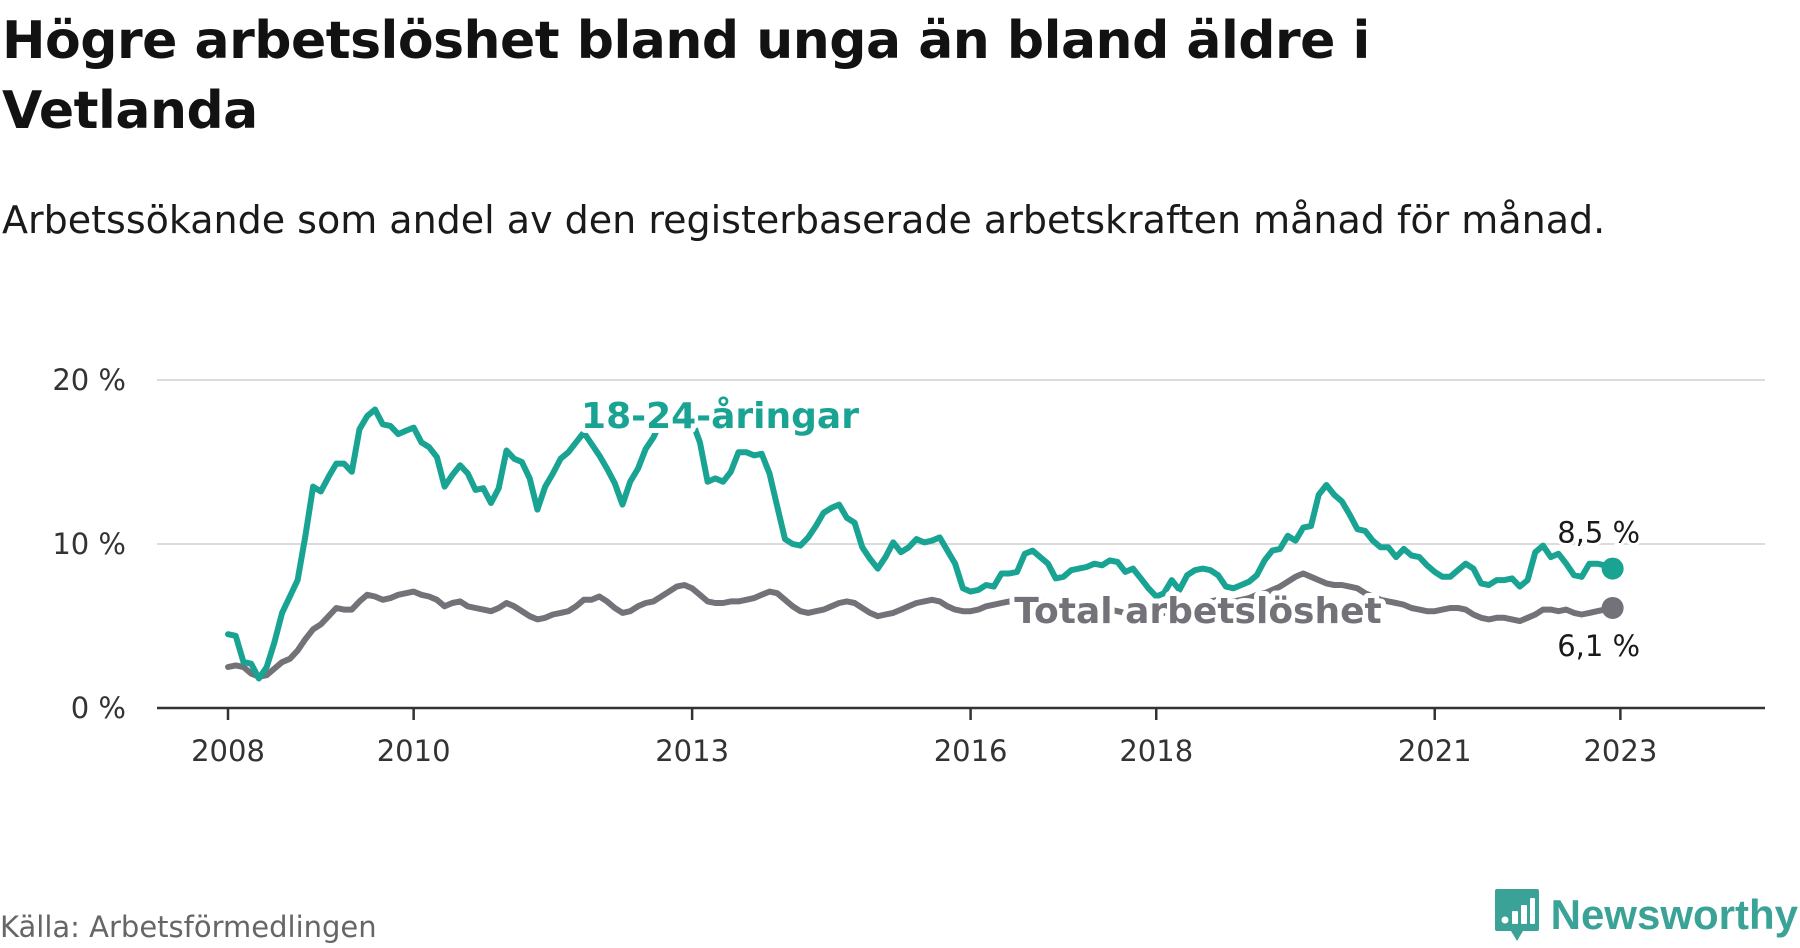 This screenshot has width=1800, height=948. What do you see at coordinates (188, 927) in the screenshot?
I see `source-note: Källa: Arbetsförmedlingen` at bounding box center [188, 927].